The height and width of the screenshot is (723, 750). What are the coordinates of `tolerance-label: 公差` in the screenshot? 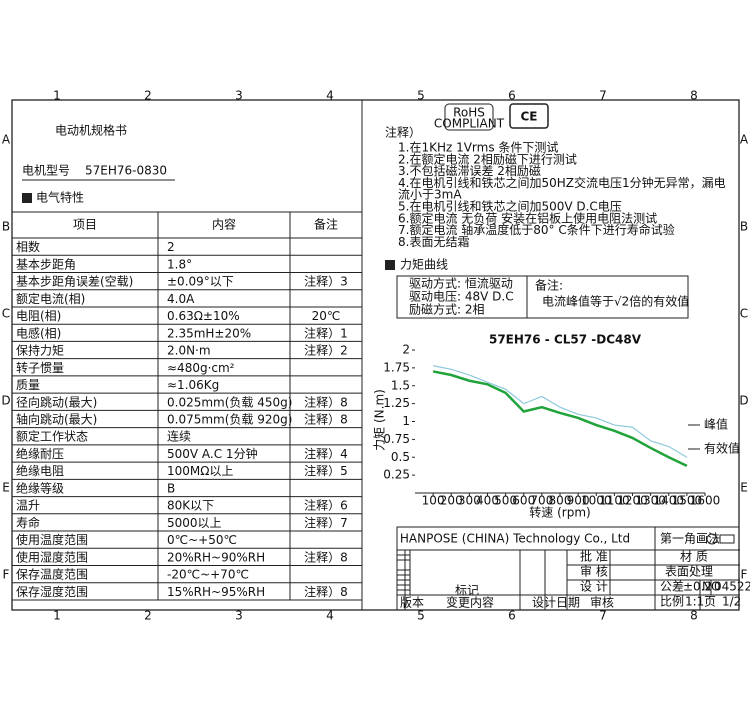 It's located at (672, 587).